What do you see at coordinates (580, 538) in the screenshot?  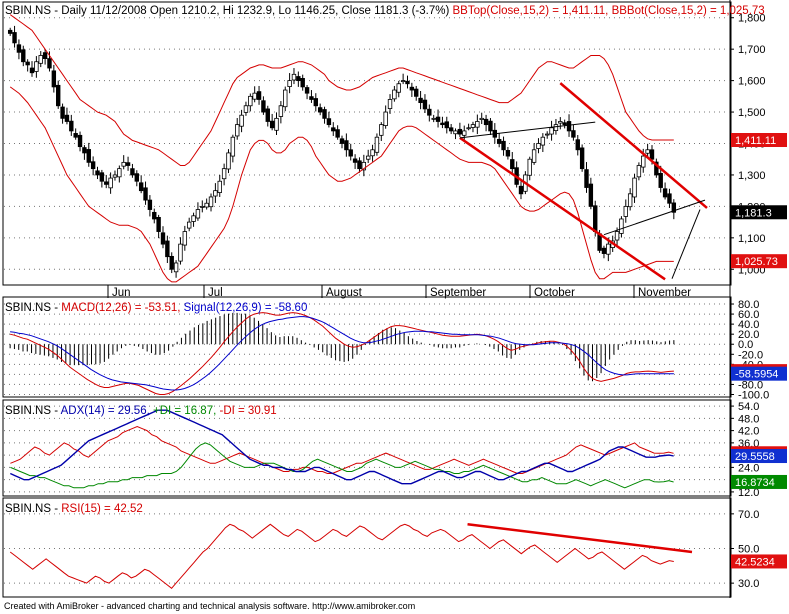 I see `rsi-trendline` at bounding box center [580, 538].